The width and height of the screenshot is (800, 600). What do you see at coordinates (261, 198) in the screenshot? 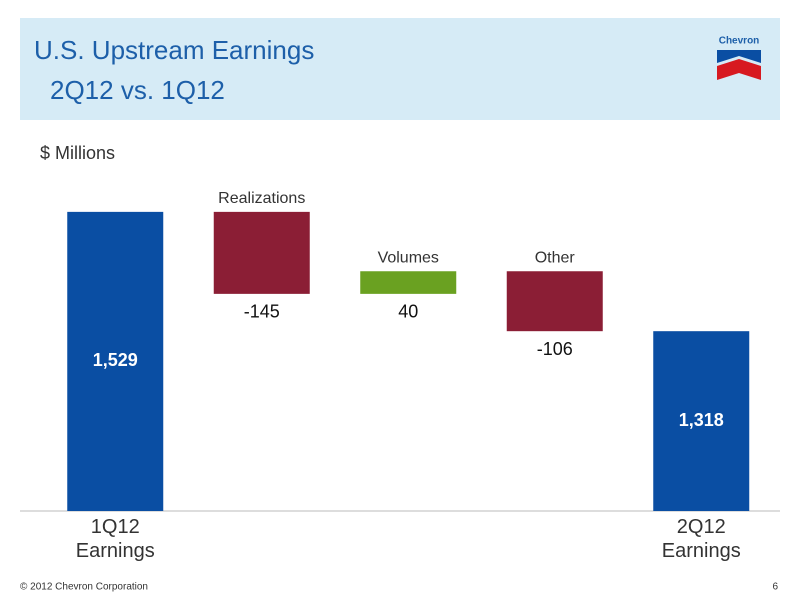
I see `category-label: Realizations` at bounding box center [261, 198].